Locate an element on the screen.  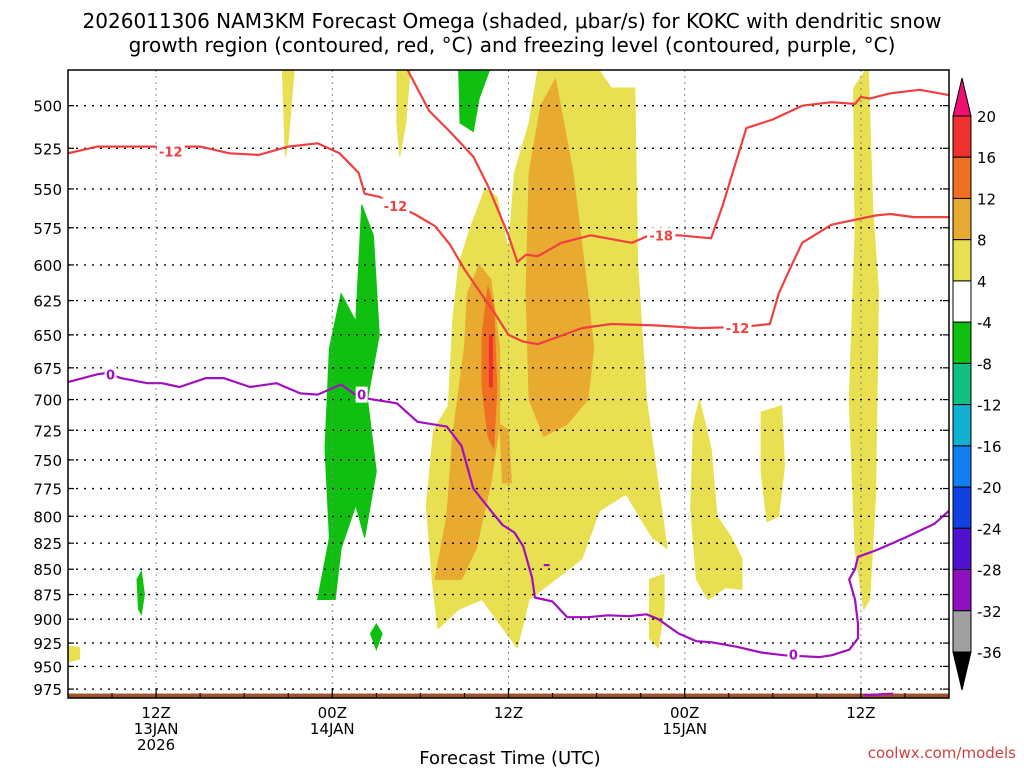
ytick-label-700: 700 is located at coordinates (47, 401).